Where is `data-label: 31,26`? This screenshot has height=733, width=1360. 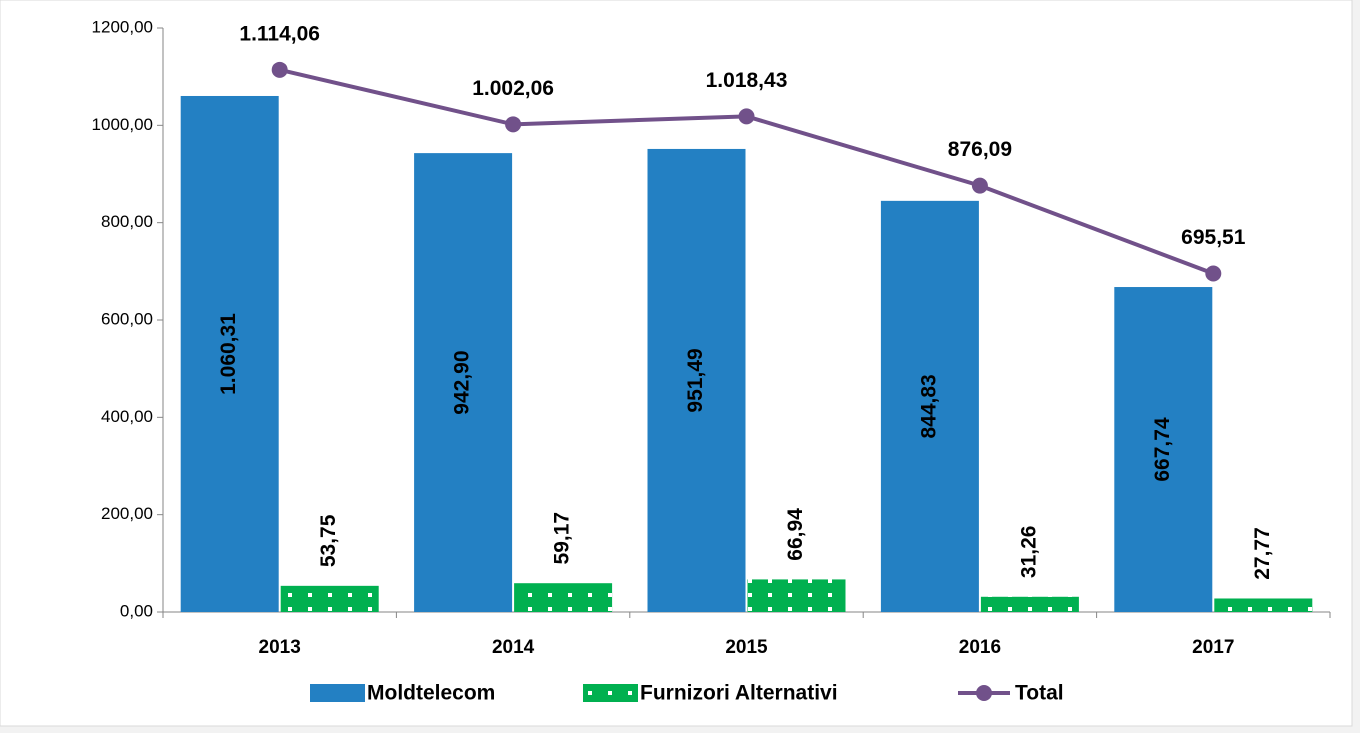 data-label: 31,26 is located at coordinates (1028, 552).